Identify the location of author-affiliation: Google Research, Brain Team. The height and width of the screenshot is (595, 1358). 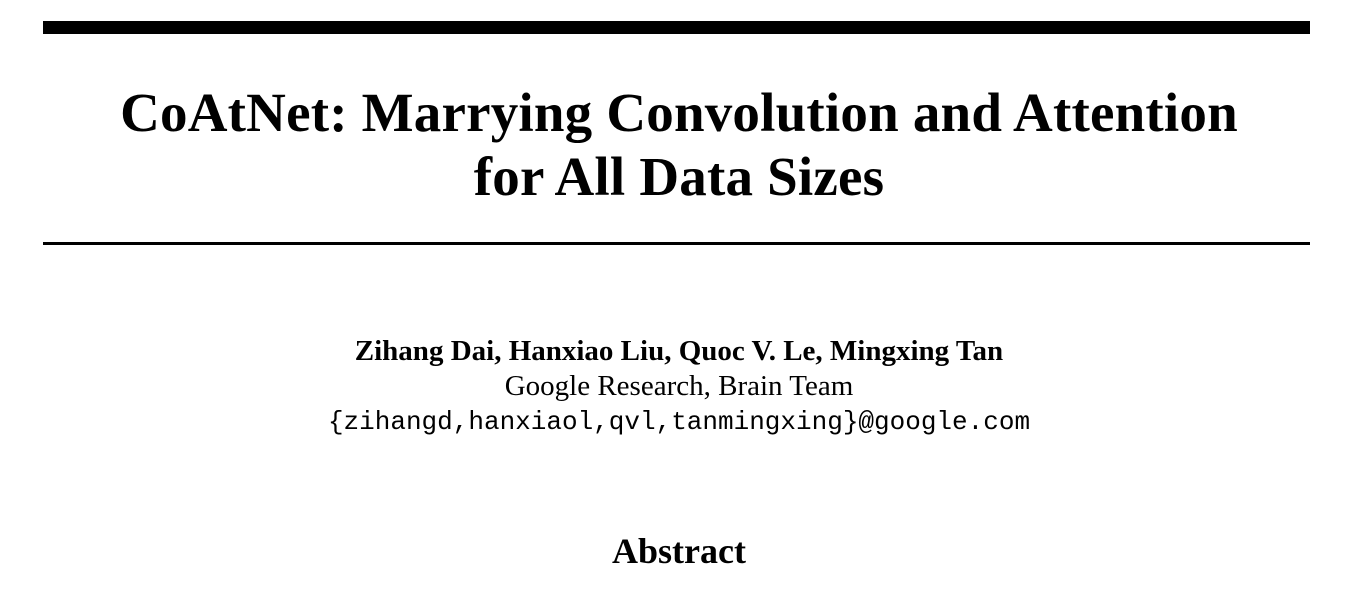
(679, 386).